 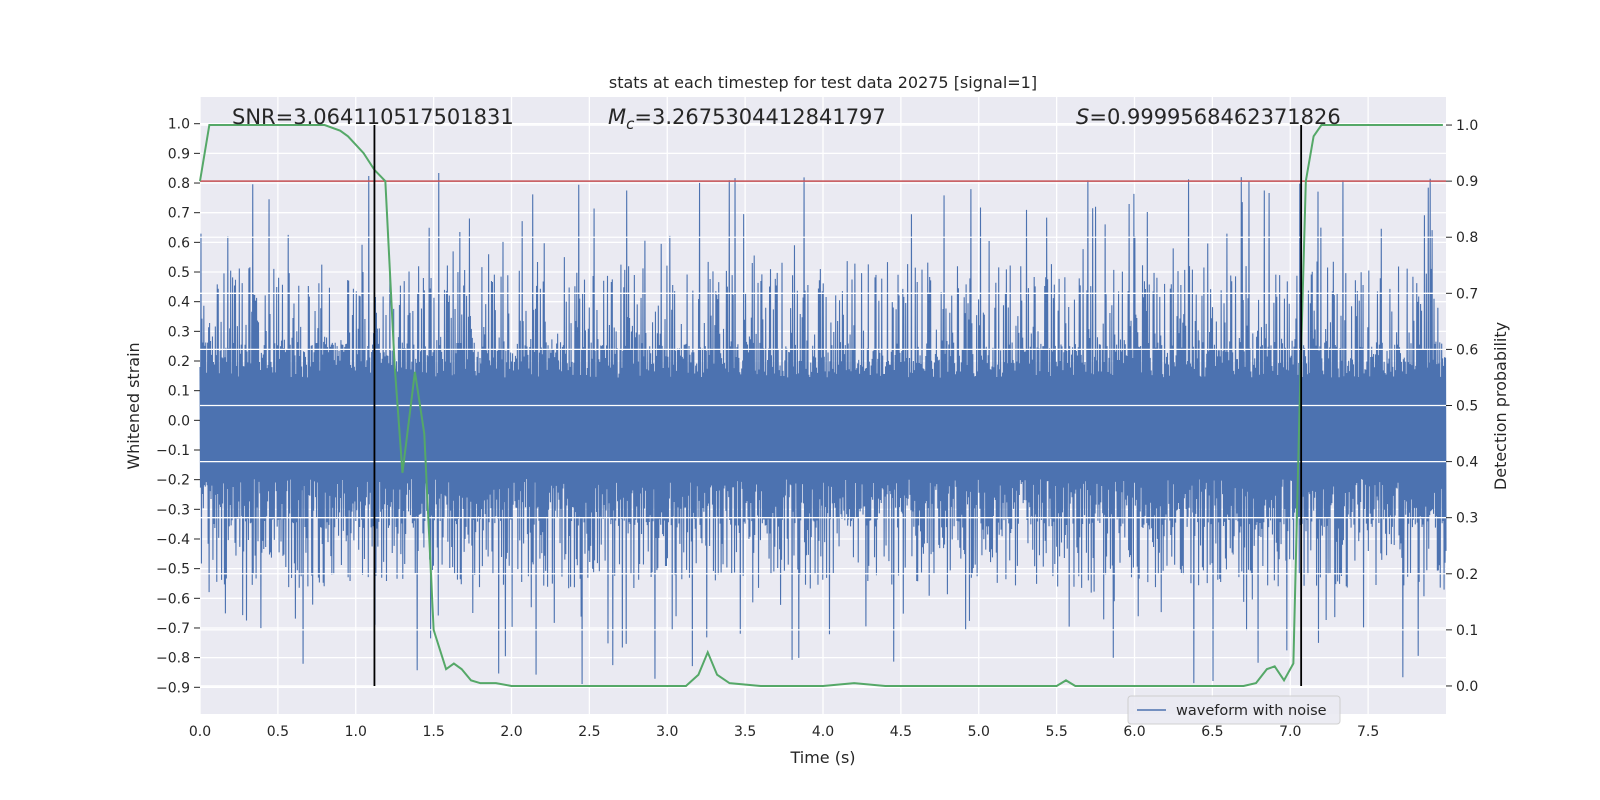 What do you see at coordinates (1212, 732) in the screenshot?
I see `x-tick-label: 6.5` at bounding box center [1212, 732].